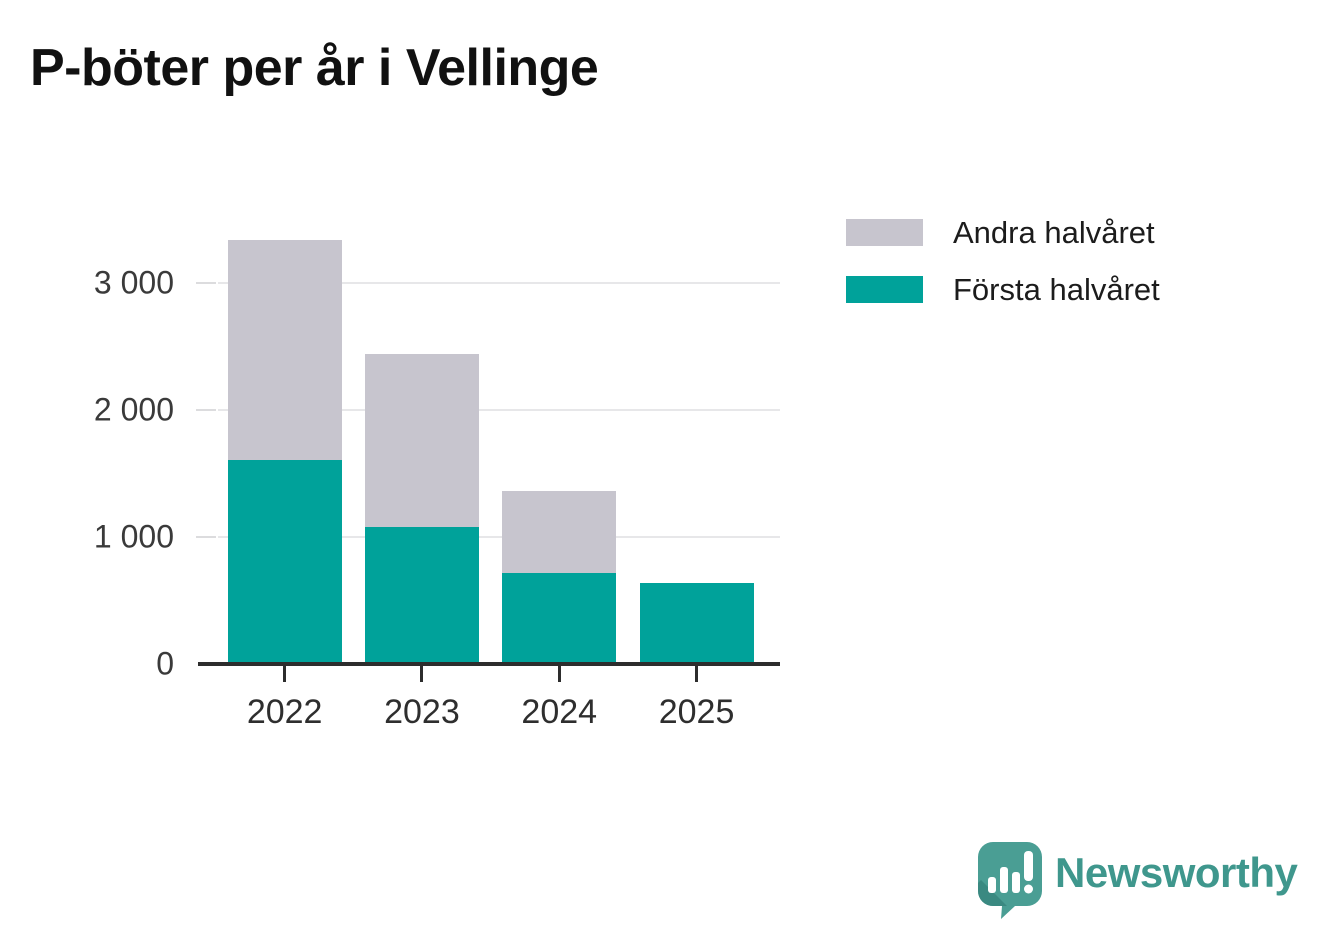  What do you see at coordinates (133, 409) in the screenshot?
I see `y-axis-label: 2 000` at bounding box center [133, 409].